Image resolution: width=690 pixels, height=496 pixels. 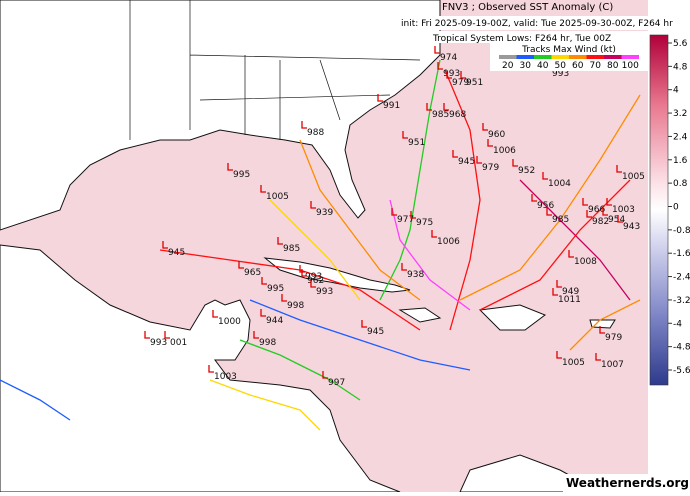 I want to click on wind-legend-title: Tracks Max Wind (kt), so click(x=568, y=50).